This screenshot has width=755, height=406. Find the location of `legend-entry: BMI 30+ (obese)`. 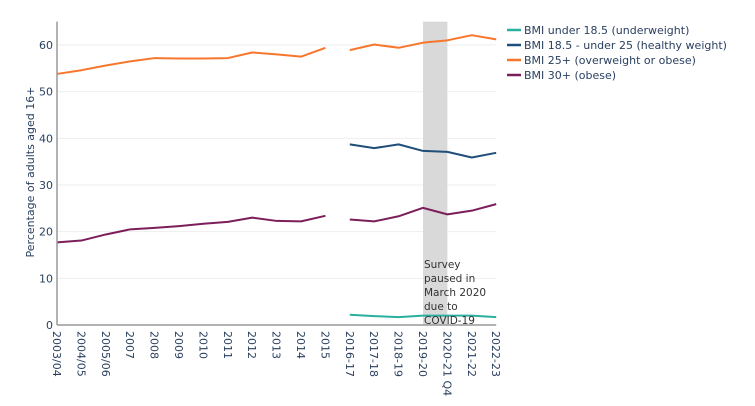

legend-entry: BMI 30+ (obese) is located at coordinates (570, 75).